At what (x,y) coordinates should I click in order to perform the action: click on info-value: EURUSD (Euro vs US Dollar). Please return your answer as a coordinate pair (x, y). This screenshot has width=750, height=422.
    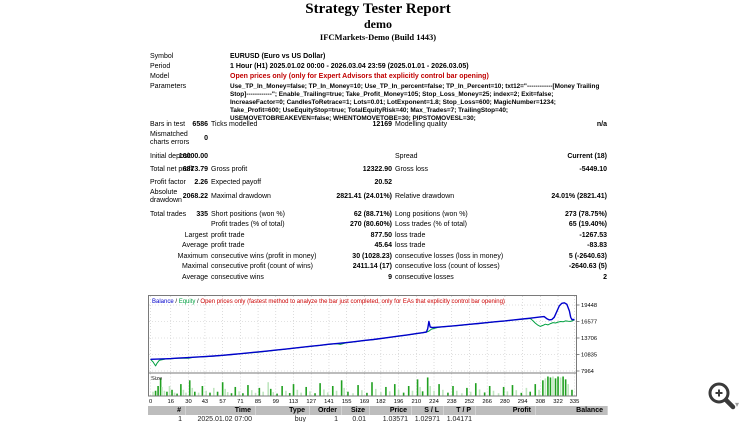
    Looking at the image, I should click on (278, 56).